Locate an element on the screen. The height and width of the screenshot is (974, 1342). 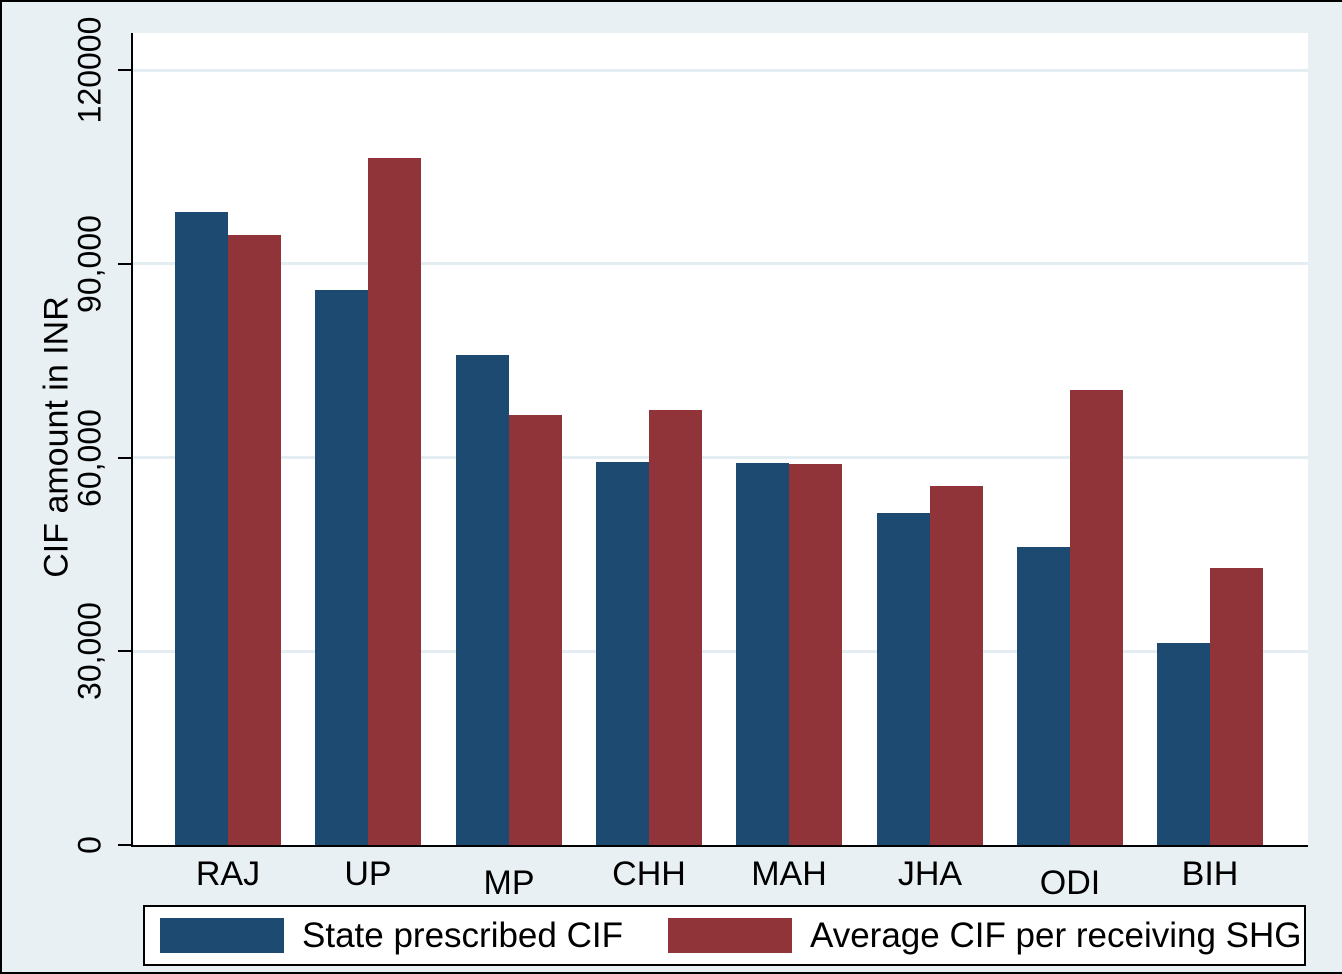
y-tick-label-120000: 120000 is located at coordinates (89, 70).